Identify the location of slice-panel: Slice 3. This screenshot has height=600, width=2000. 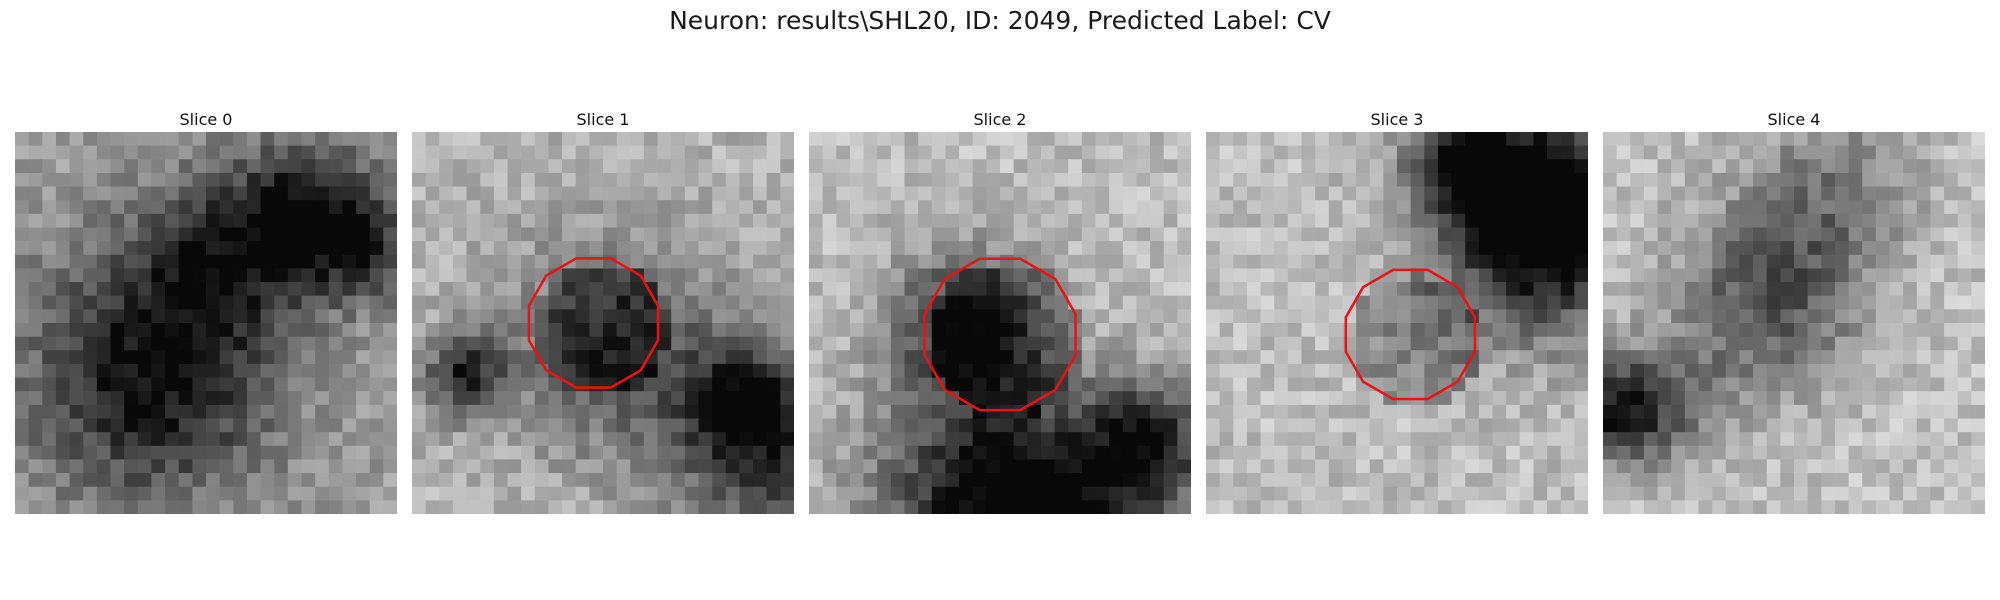
(1397, 311).